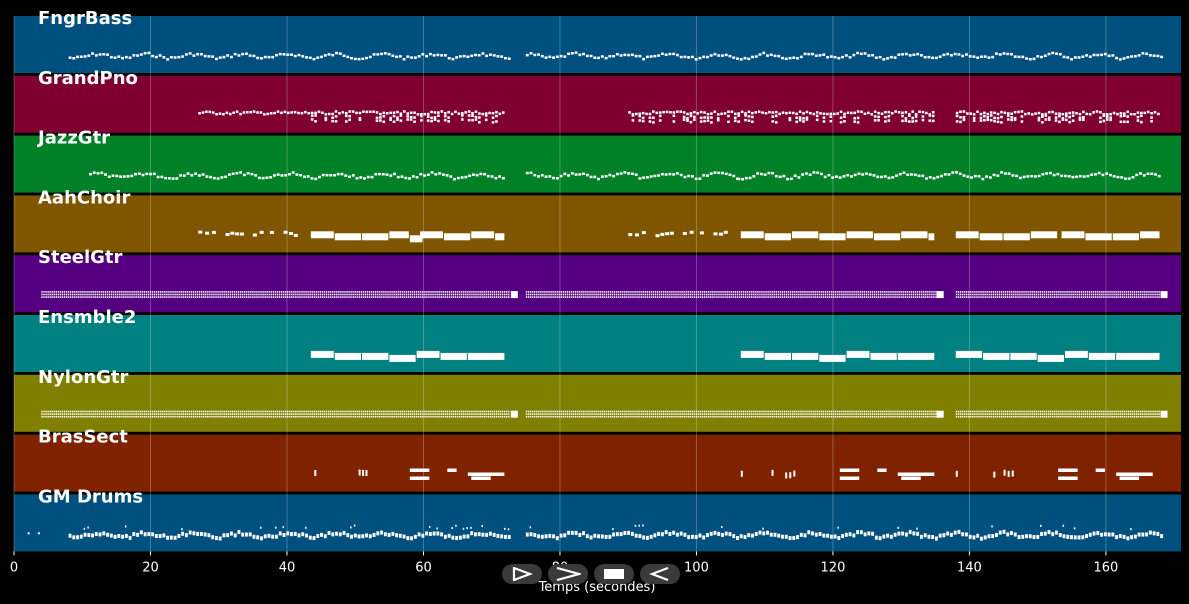  I want to click on back-button, so click(660, 574).